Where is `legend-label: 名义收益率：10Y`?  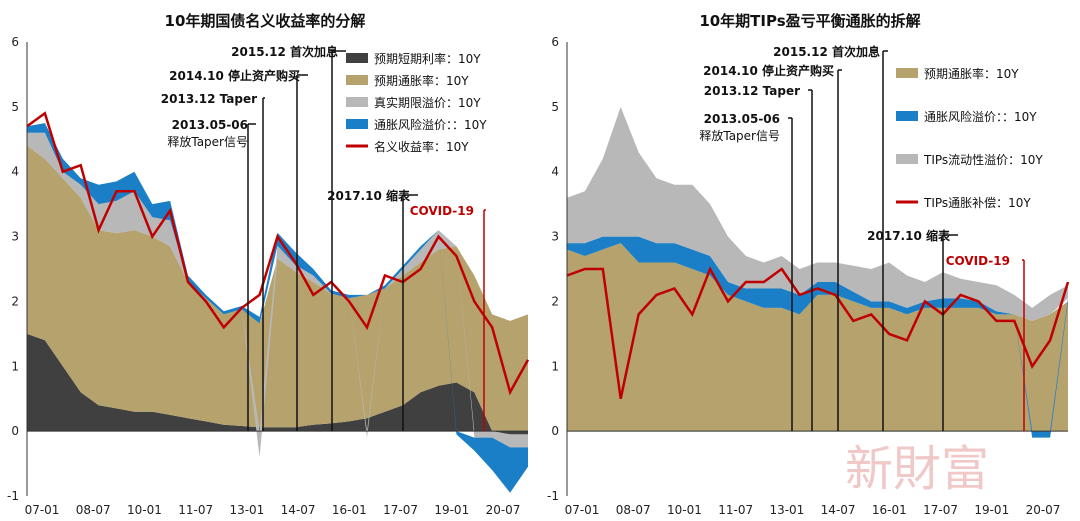
legend-label: 名义收益率：10Y is located at coordinates (421, 146).